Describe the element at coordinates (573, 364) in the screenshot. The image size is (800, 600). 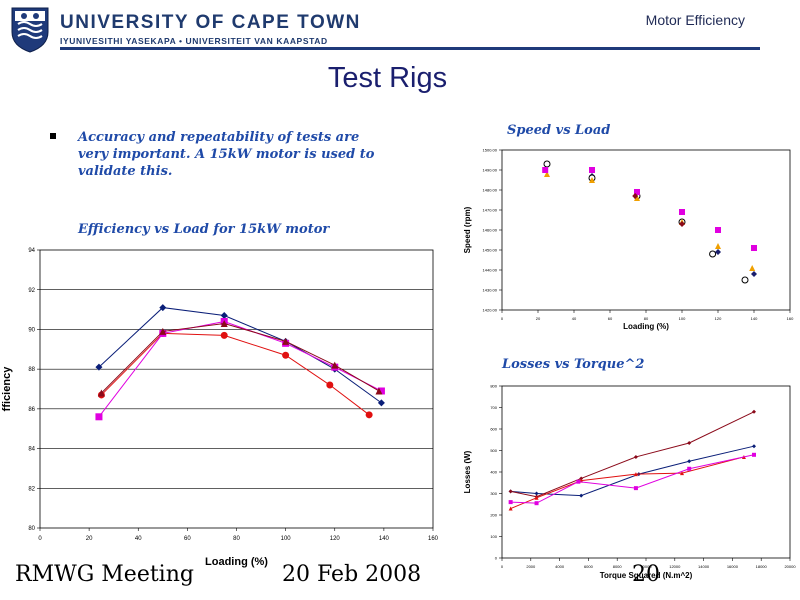
I see `losses-chart-title: Losses vs Torque^2` at that location.